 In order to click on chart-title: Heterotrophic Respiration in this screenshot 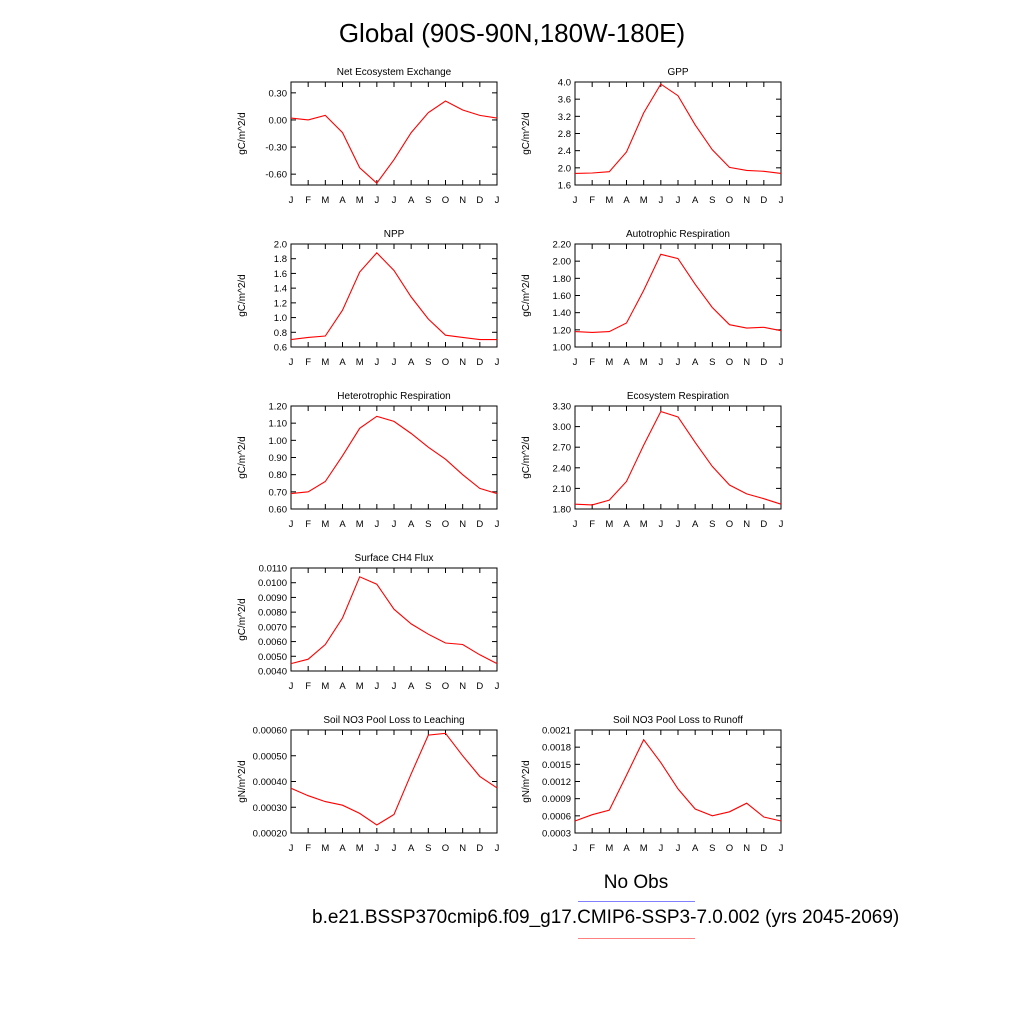, I will do `click(393, 396)`.